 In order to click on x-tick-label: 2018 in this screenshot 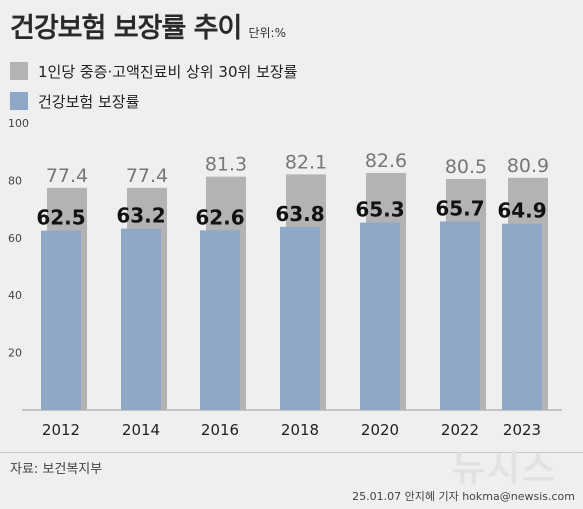, I will do `click(300, 430)`.